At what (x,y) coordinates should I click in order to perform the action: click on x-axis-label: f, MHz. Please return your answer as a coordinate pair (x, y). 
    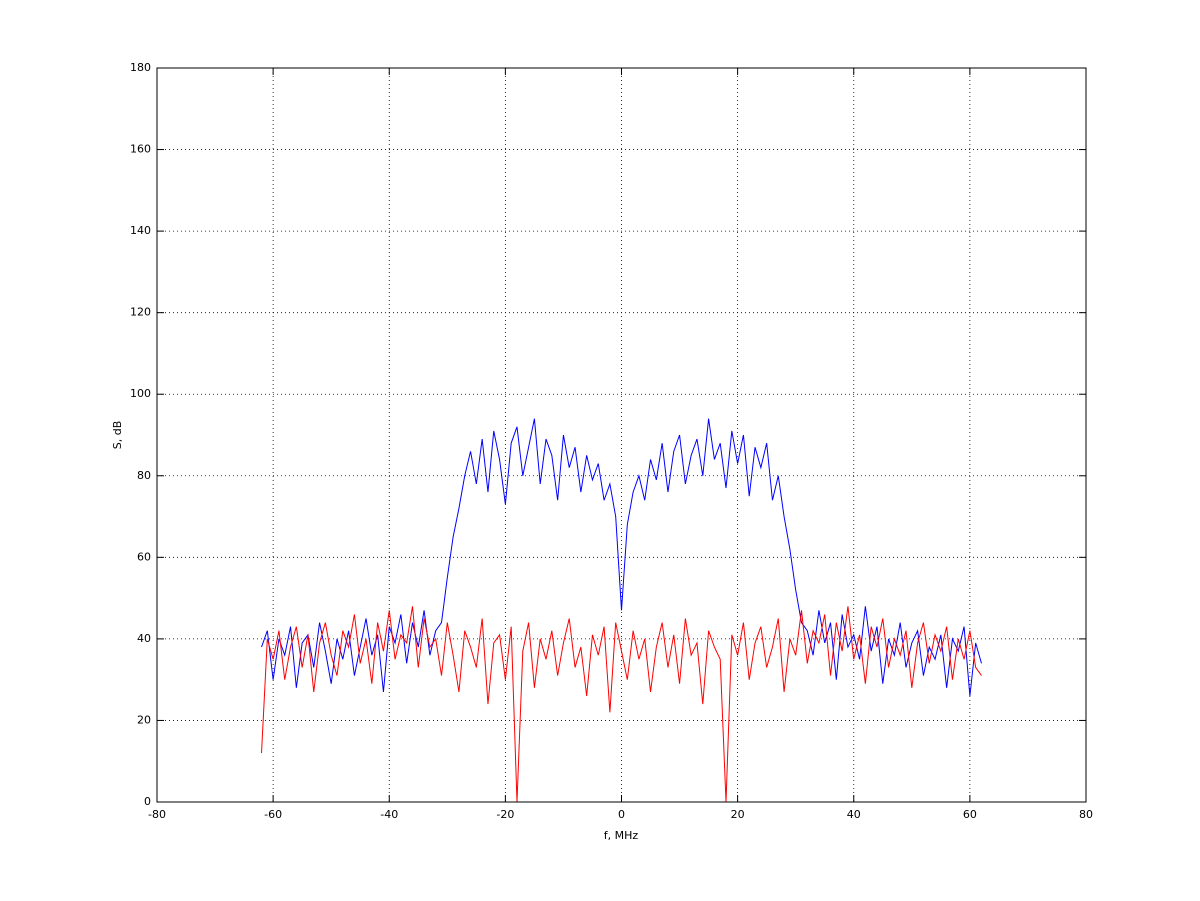
    Looking at the image, I should click on (621, 835).